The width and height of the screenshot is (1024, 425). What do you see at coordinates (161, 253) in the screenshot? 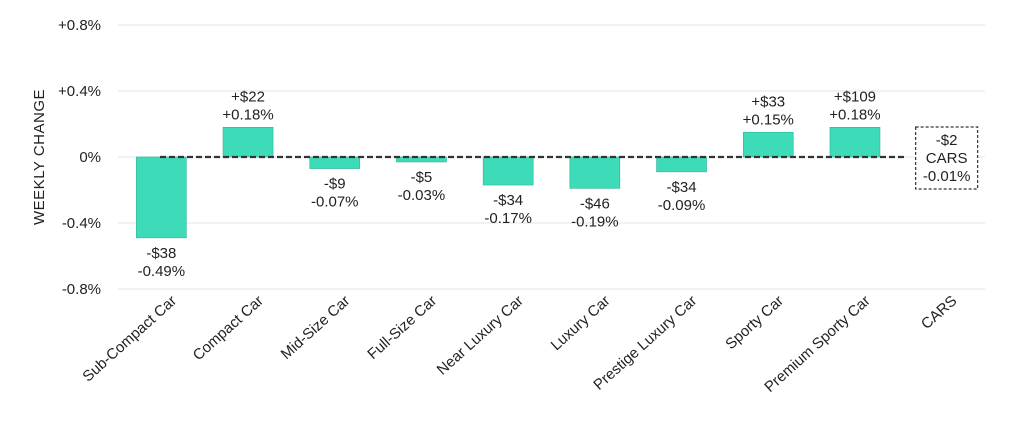
I see `dollar-label: -$38` at bounding box center [161, 253].